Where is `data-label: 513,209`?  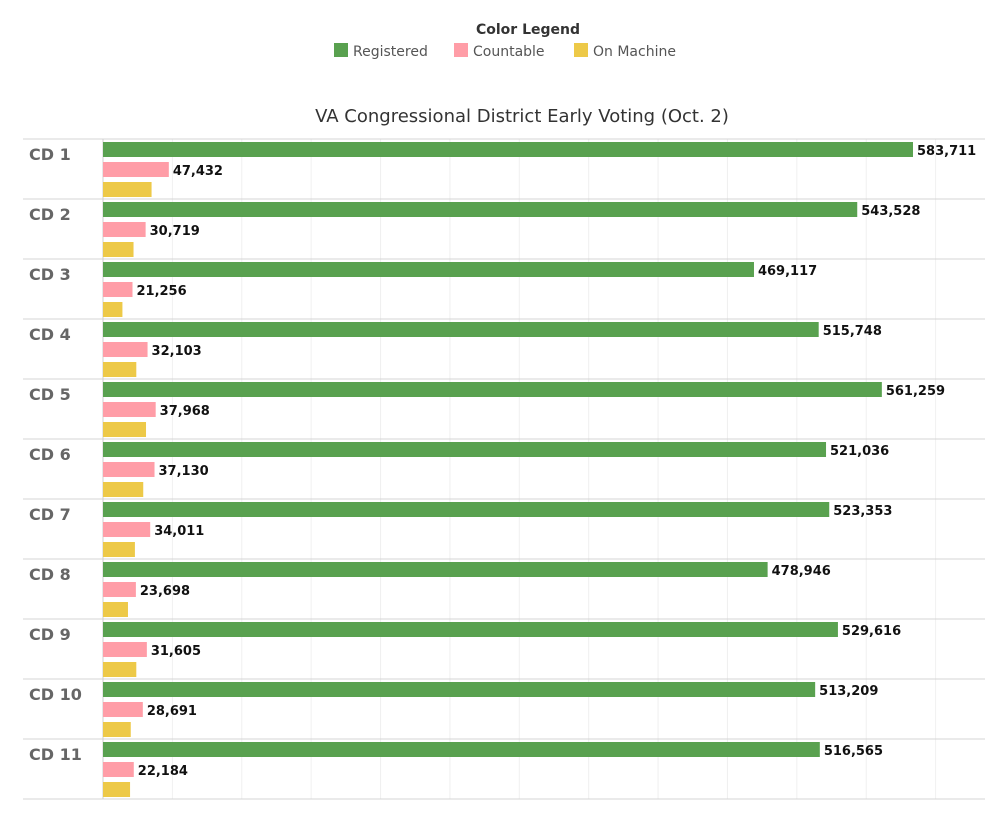
data-label: 513,209 is located at coordinates (848, 691).